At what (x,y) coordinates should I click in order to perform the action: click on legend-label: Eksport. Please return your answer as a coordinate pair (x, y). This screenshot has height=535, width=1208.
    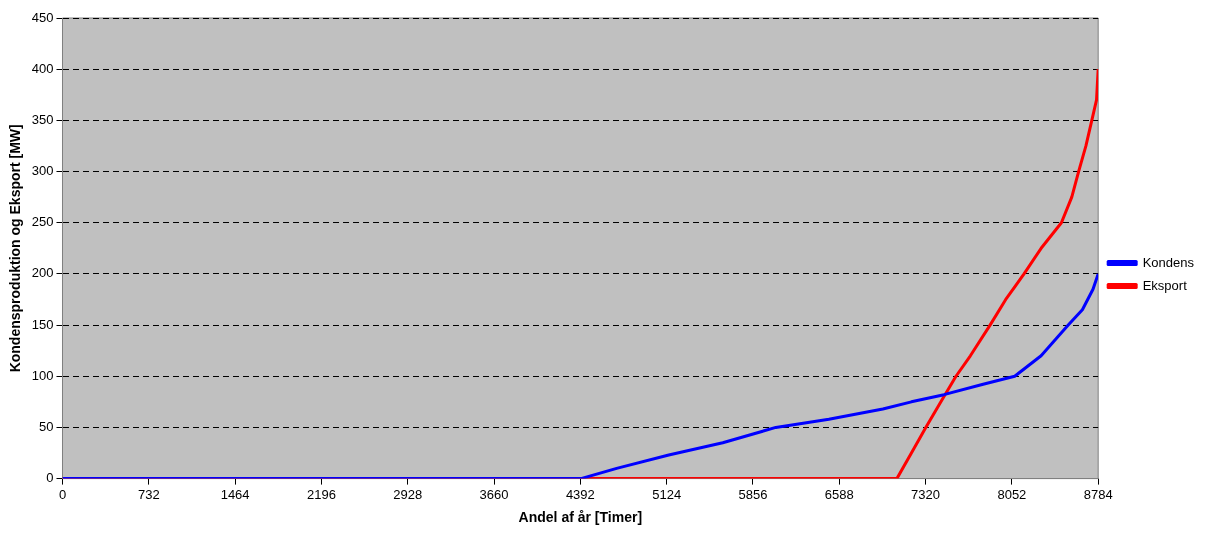
    Looking at the image, I should click on (1165, 285).